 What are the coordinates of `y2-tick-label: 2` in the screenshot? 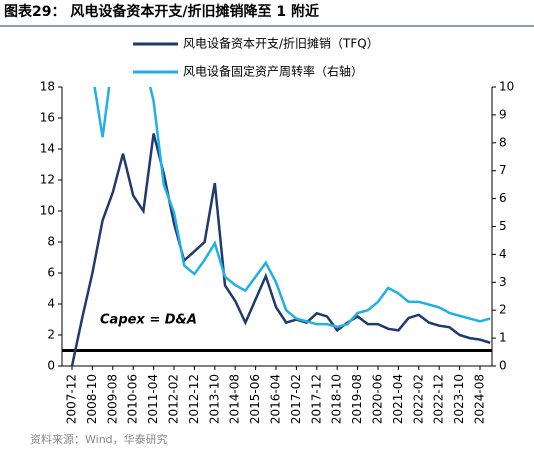 It's located at (503, 310).